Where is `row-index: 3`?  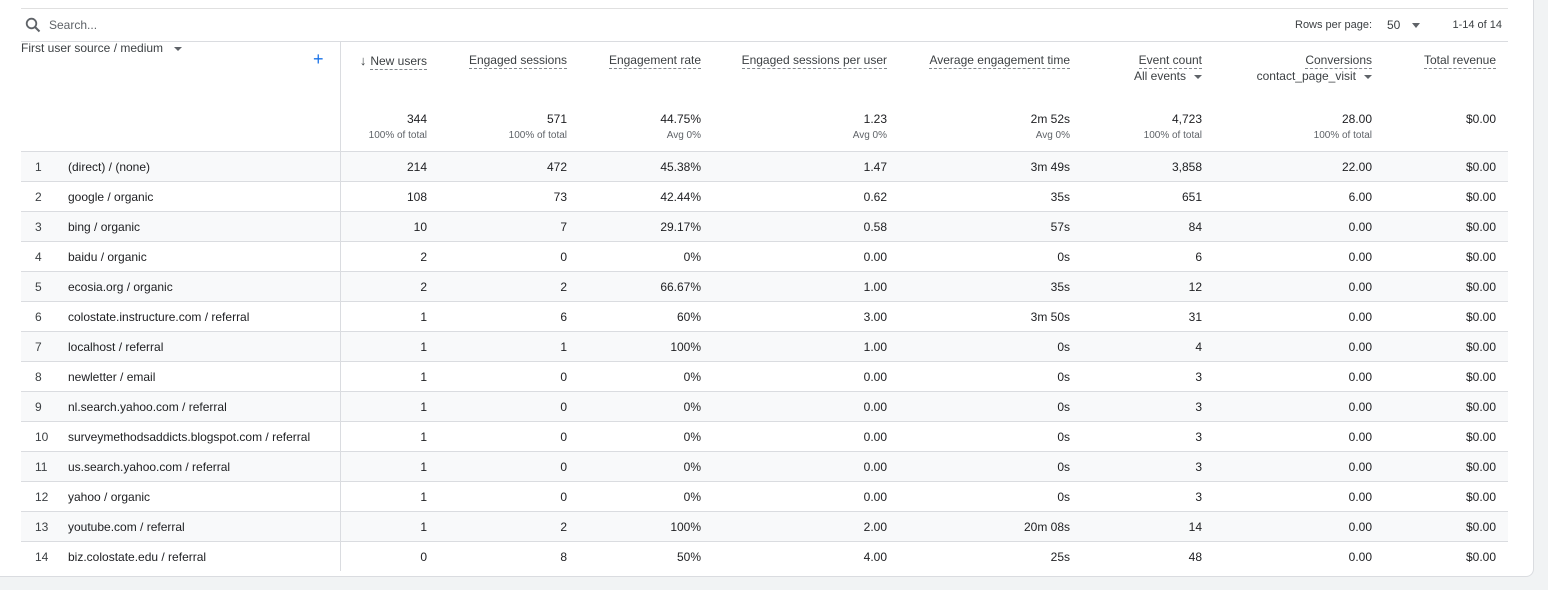 row-index: 3 is located at coordinates (44, 226).